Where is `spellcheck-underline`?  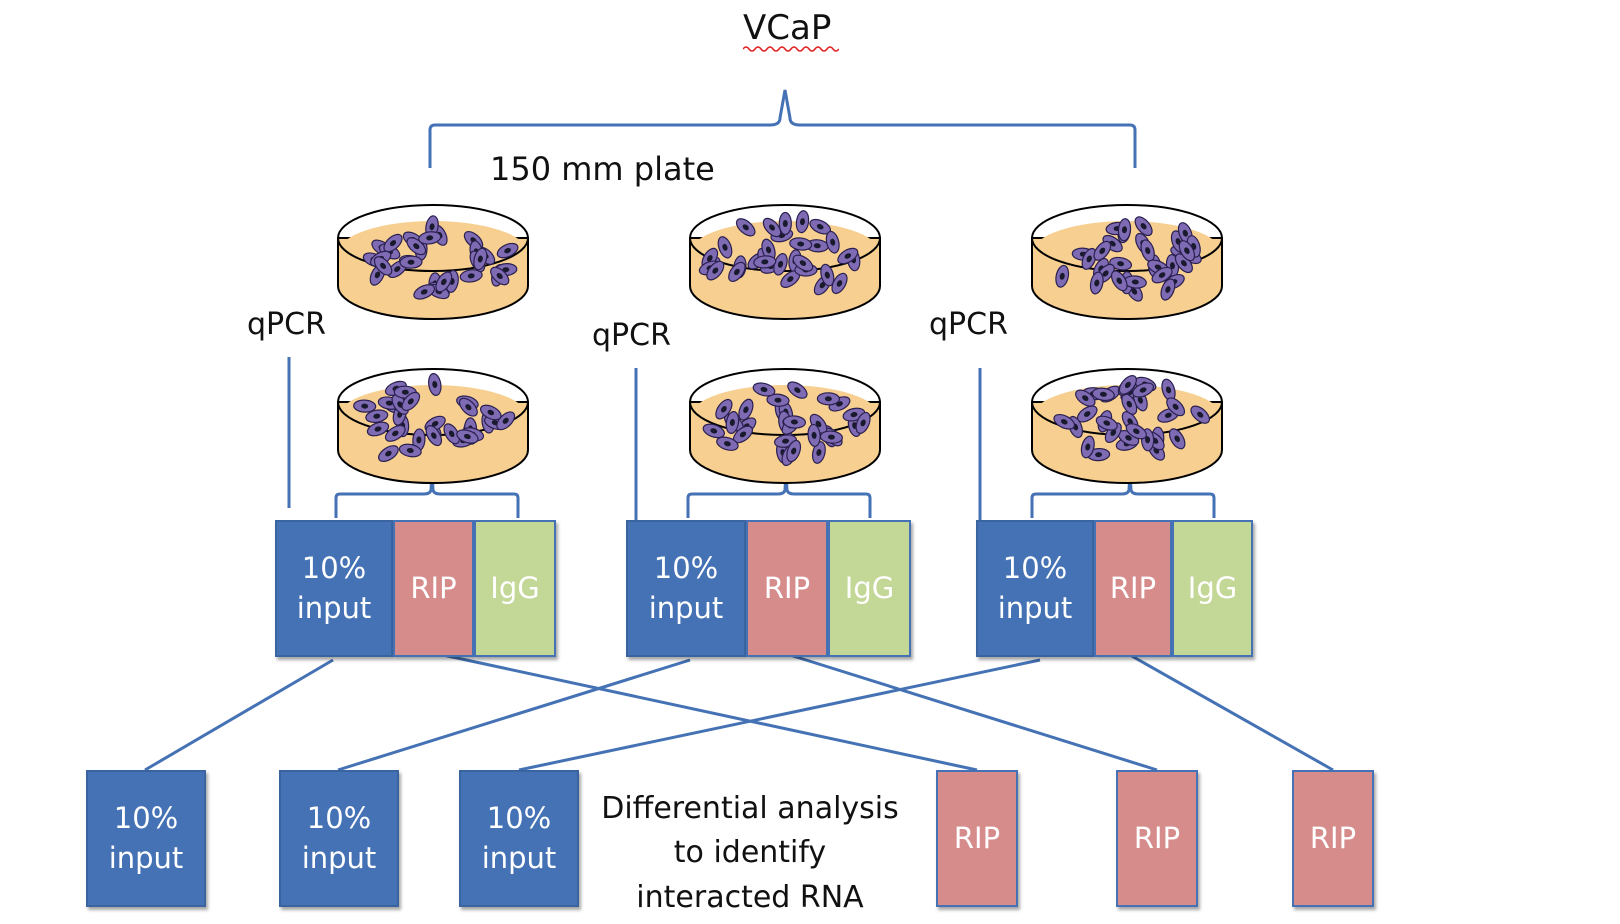
spellcheck-underline is located at coordinates (791, 49).